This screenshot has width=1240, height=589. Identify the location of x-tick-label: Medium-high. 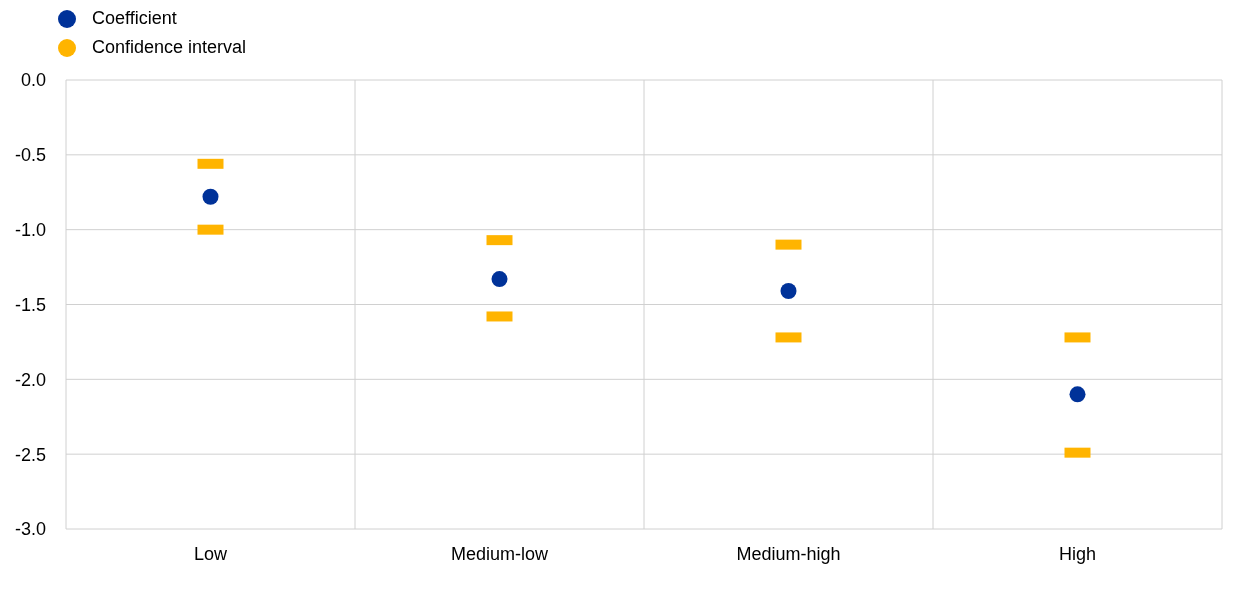
(788, 553).